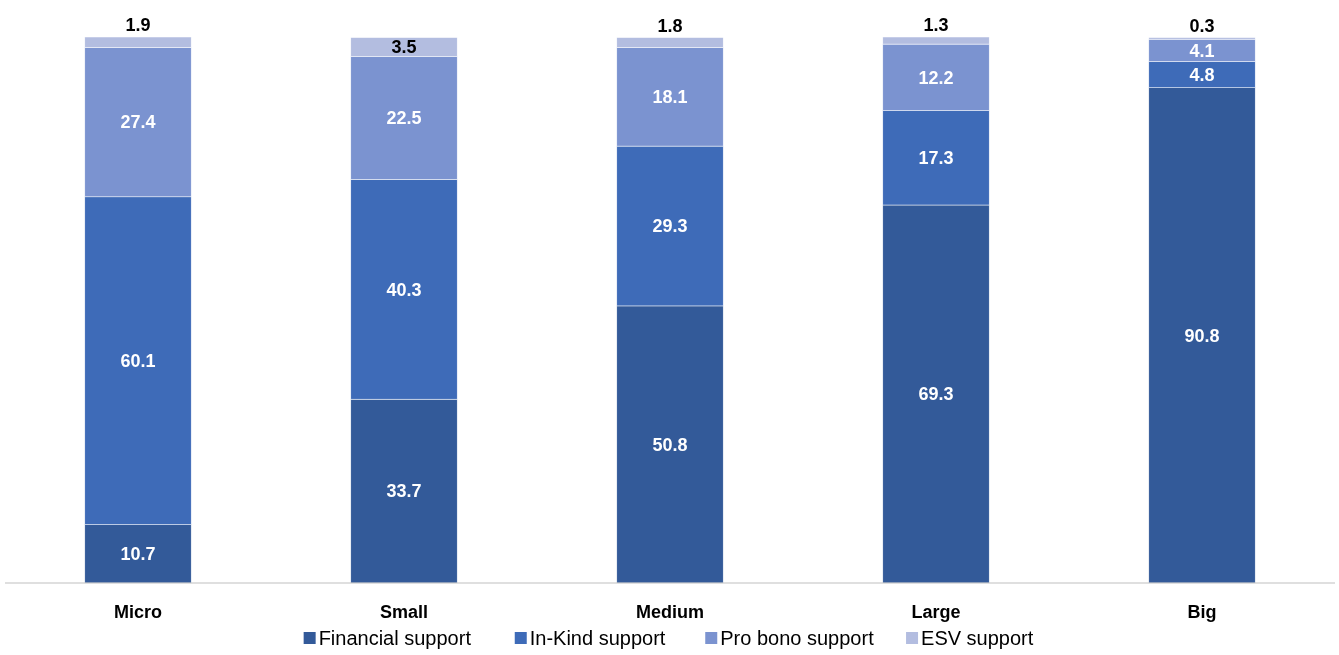 The image size is (1339, 655). What do you see at coordinates (977, 638) in the screenshot?
I see `legend-label: ESV support` at bounding box center [977, 638].